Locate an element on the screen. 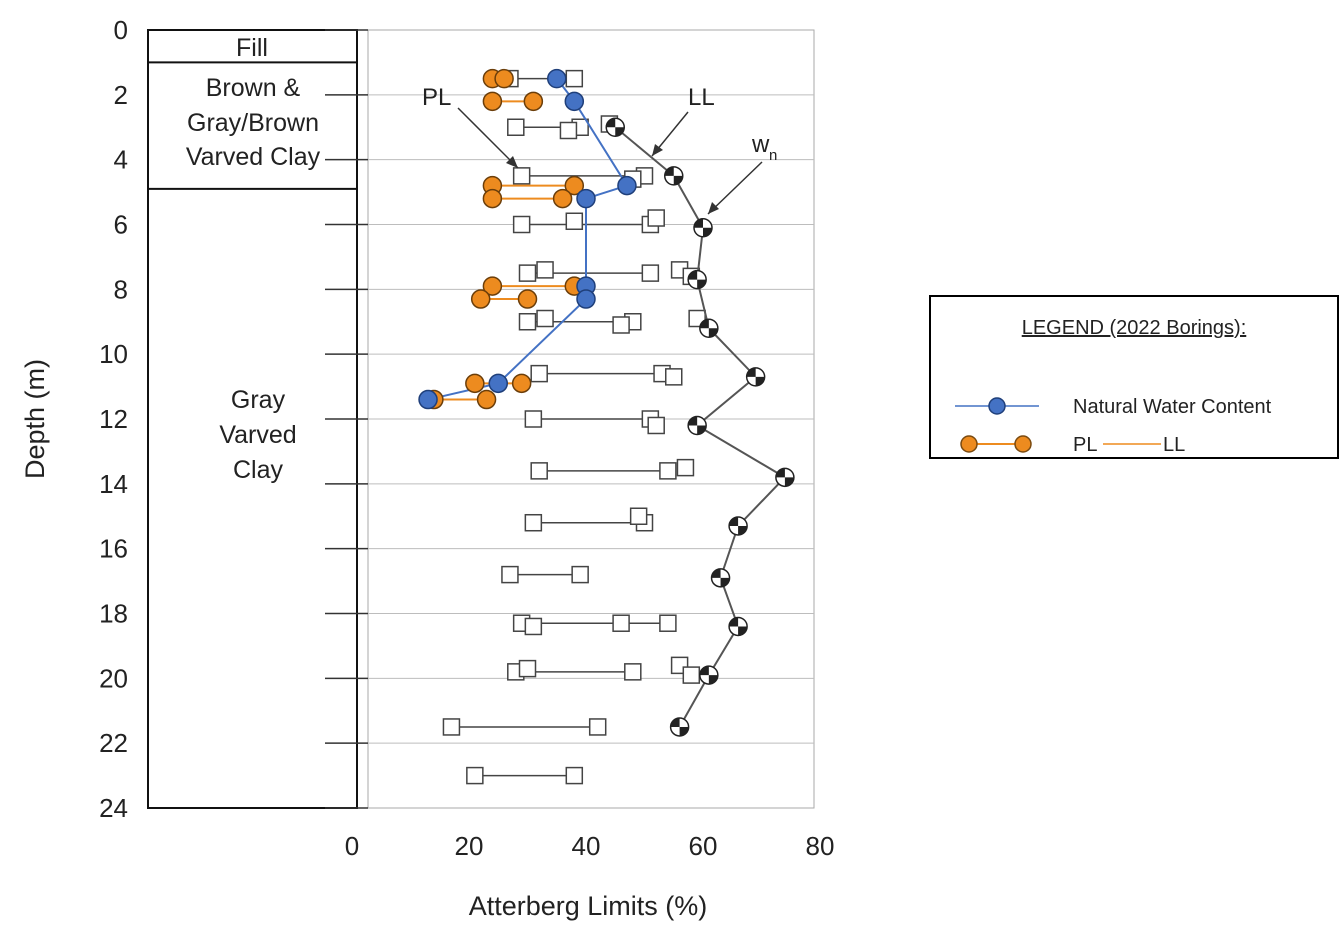 The width and height of the screenshot is (1341, 930). y-tick-label: 6 is located at coordinates (121, 225).